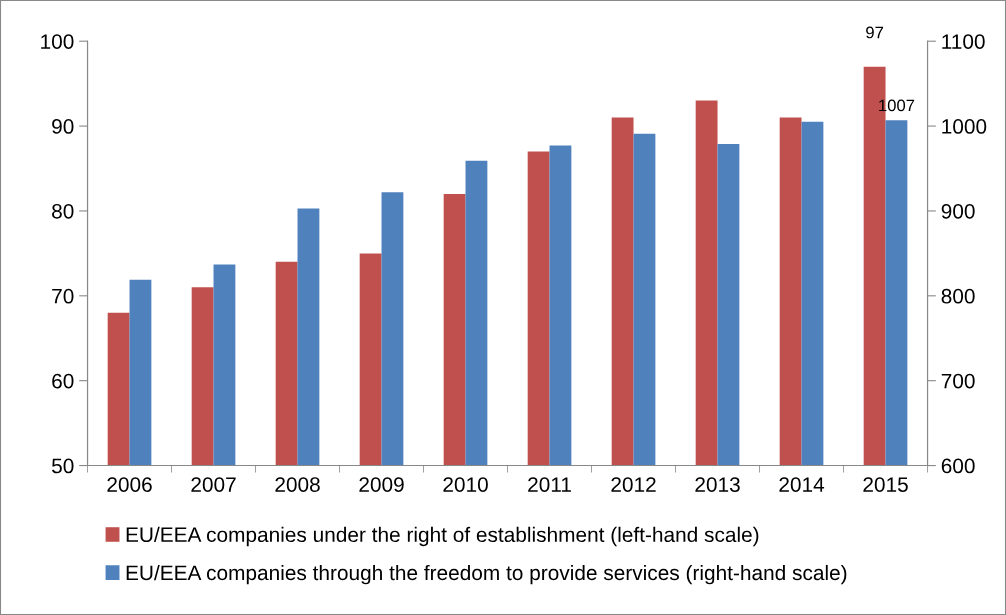 The image size is (1006, 615). What do you see at coordinates (958, 466) in the screenshot?
I see `y2-tick-label: 600` at bounding box center [958, 466].